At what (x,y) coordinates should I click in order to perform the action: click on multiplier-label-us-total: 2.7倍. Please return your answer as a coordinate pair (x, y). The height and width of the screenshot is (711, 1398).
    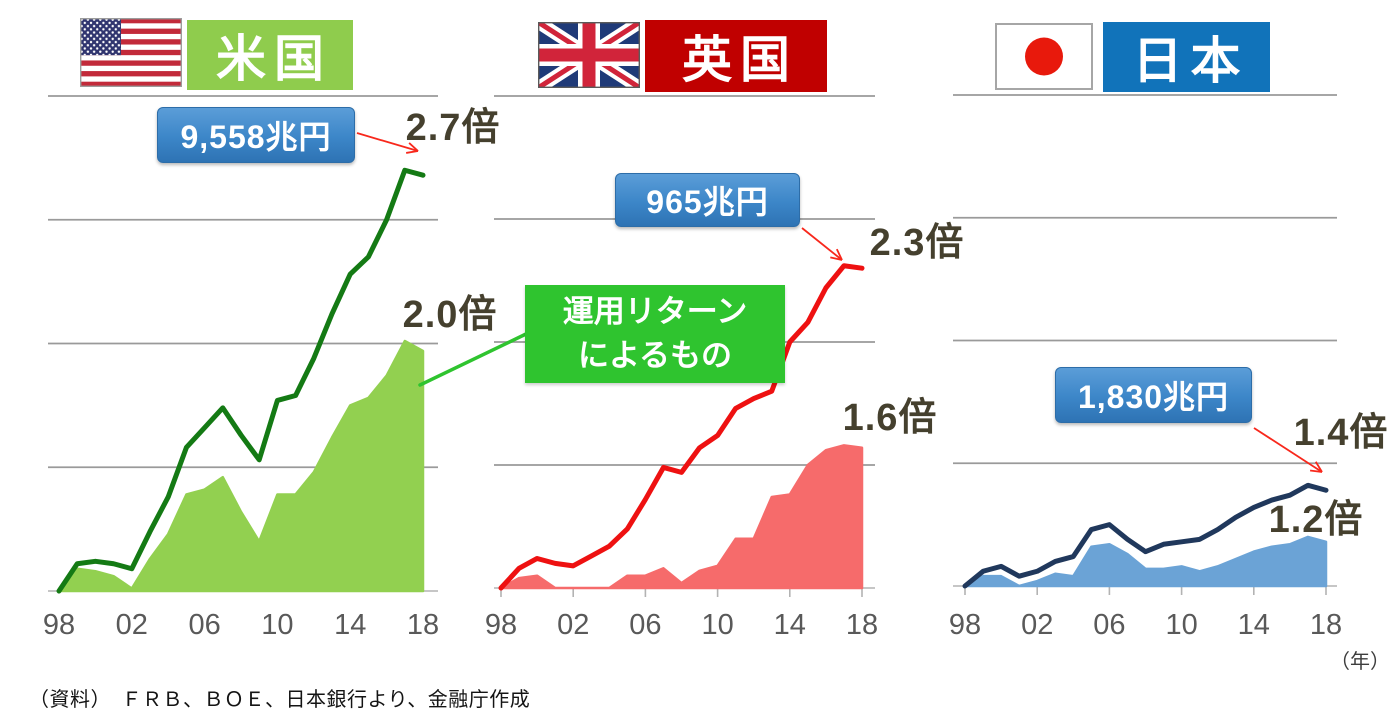
    Looking at the image, I should click on (453, 128).